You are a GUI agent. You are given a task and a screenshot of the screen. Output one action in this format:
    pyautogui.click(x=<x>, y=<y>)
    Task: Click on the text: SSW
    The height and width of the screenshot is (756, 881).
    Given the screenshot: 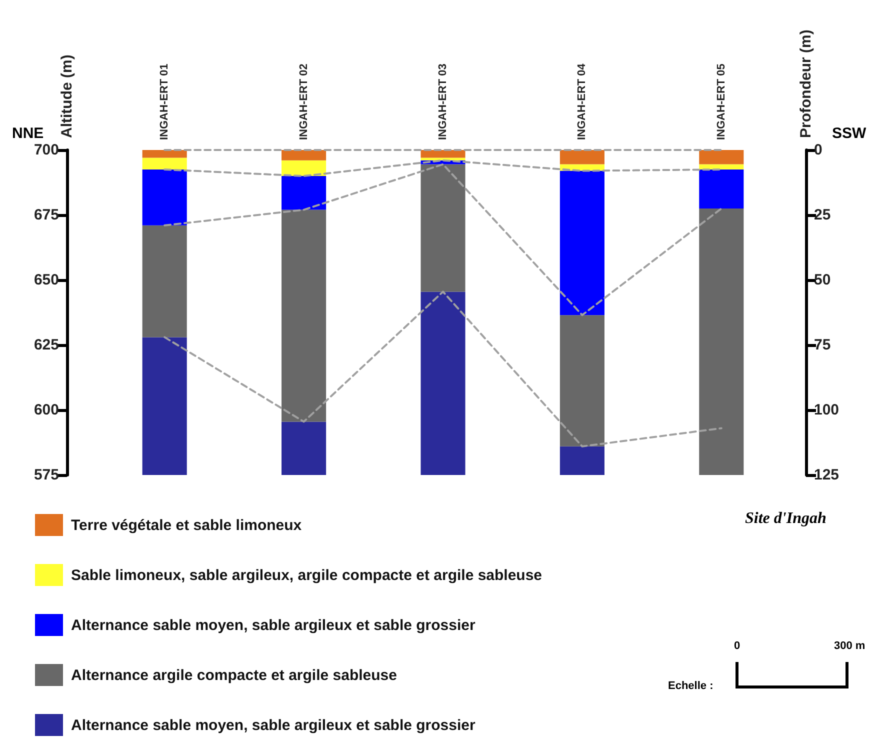 What is the action you would take?
    pyautogui.click(x=849, y=133)
    